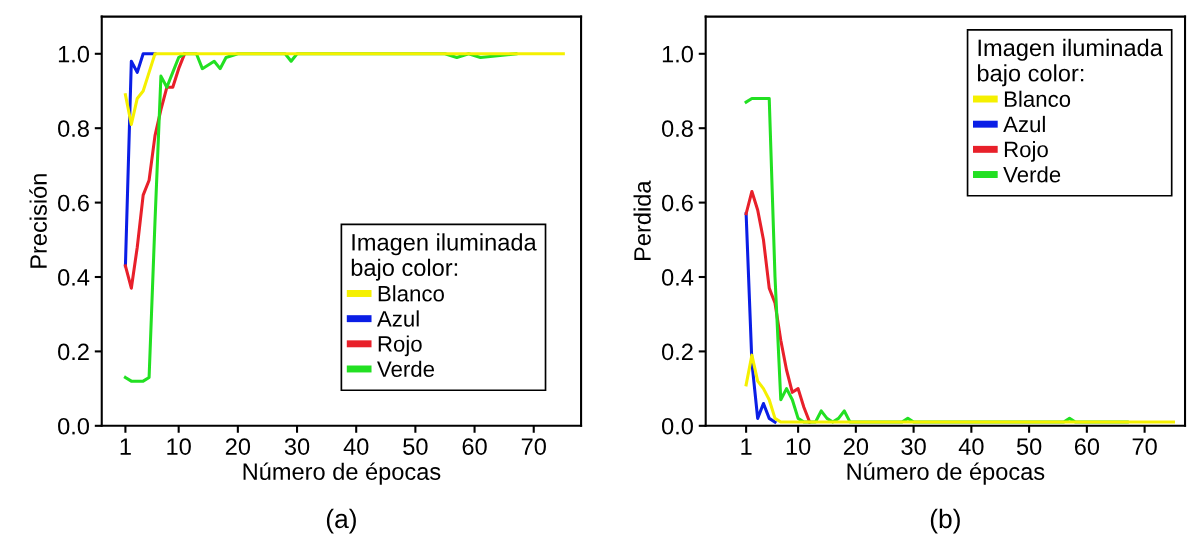 Image resolution: width=1197 pixels, height=553 pixels. What do you see at coordinates (38, 221) in the screenshot?
I see `y-axis-title: Precisión` at bounding box center [38, 221].